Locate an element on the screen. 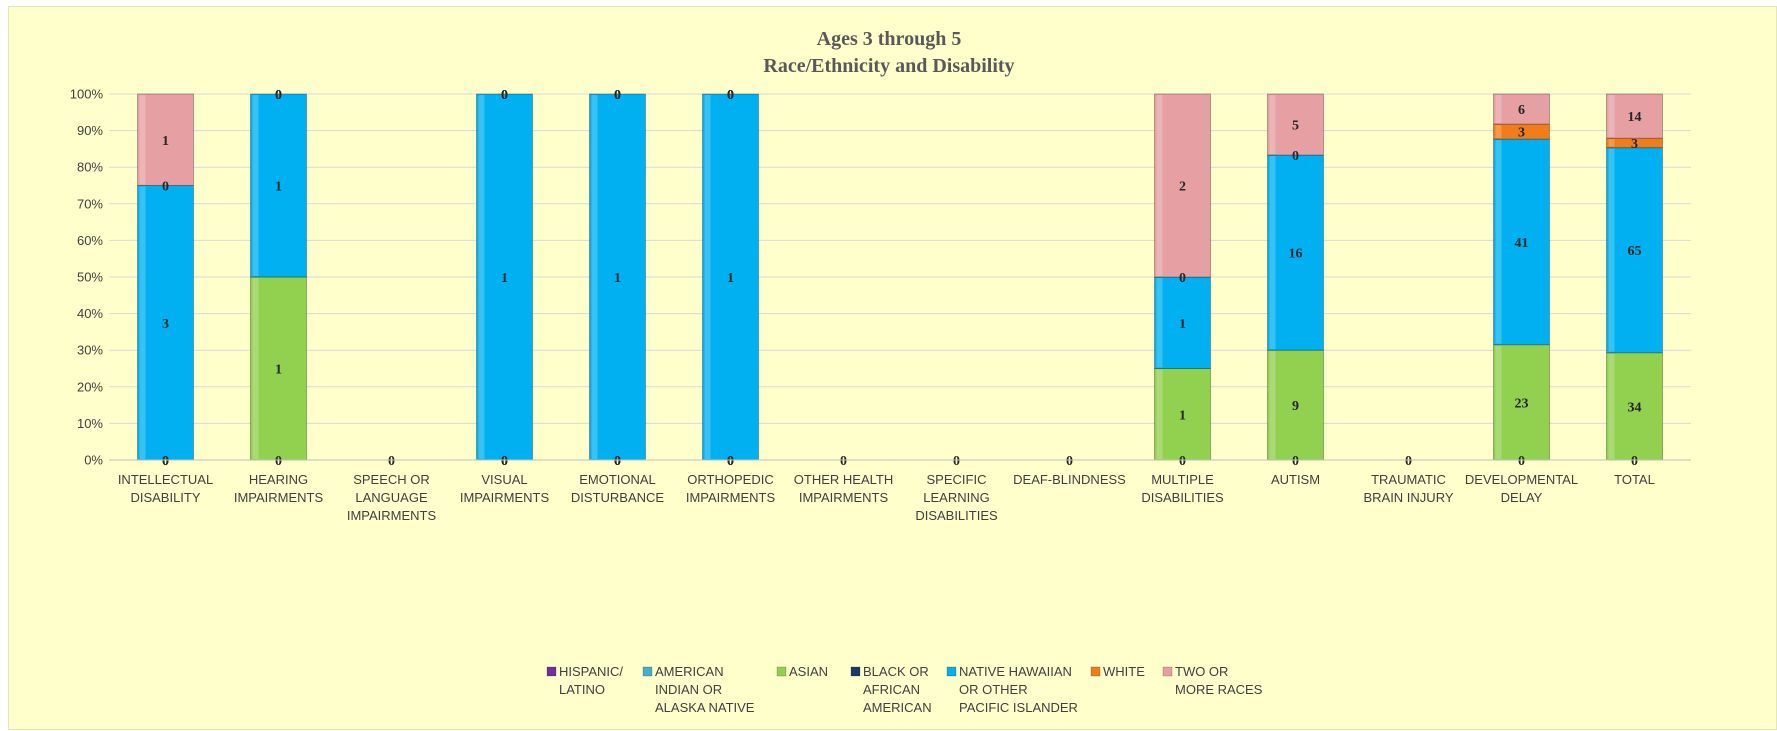 The height and width of the screenshot is (731, 1777). category-label: AUTISM is located at coordinates (1295, 479).